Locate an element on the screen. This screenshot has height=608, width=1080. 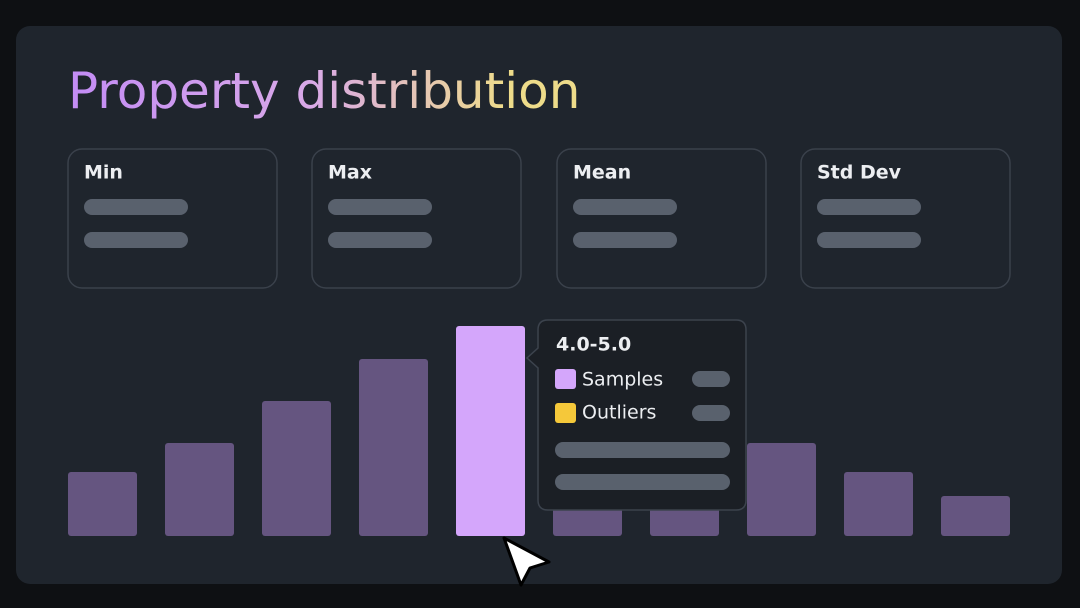
card: Mean is located at coordinates (661, 218).